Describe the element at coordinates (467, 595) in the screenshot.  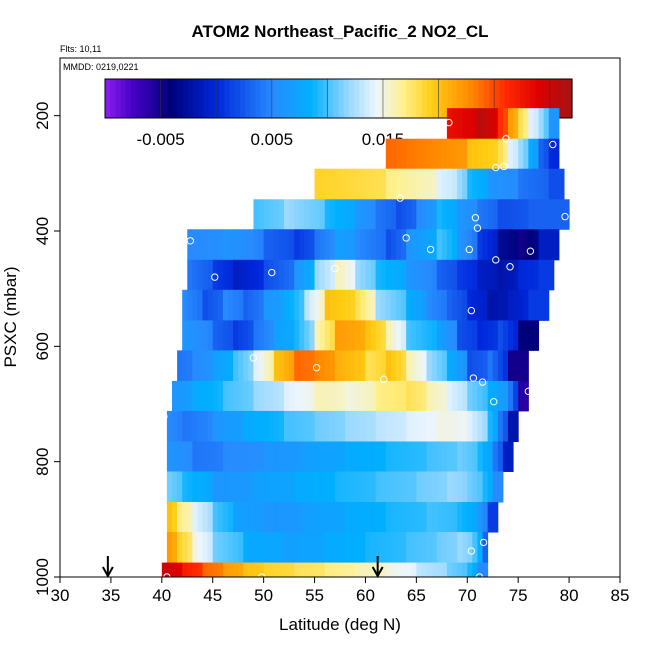
I see `x-tick-label: 70` at that location.